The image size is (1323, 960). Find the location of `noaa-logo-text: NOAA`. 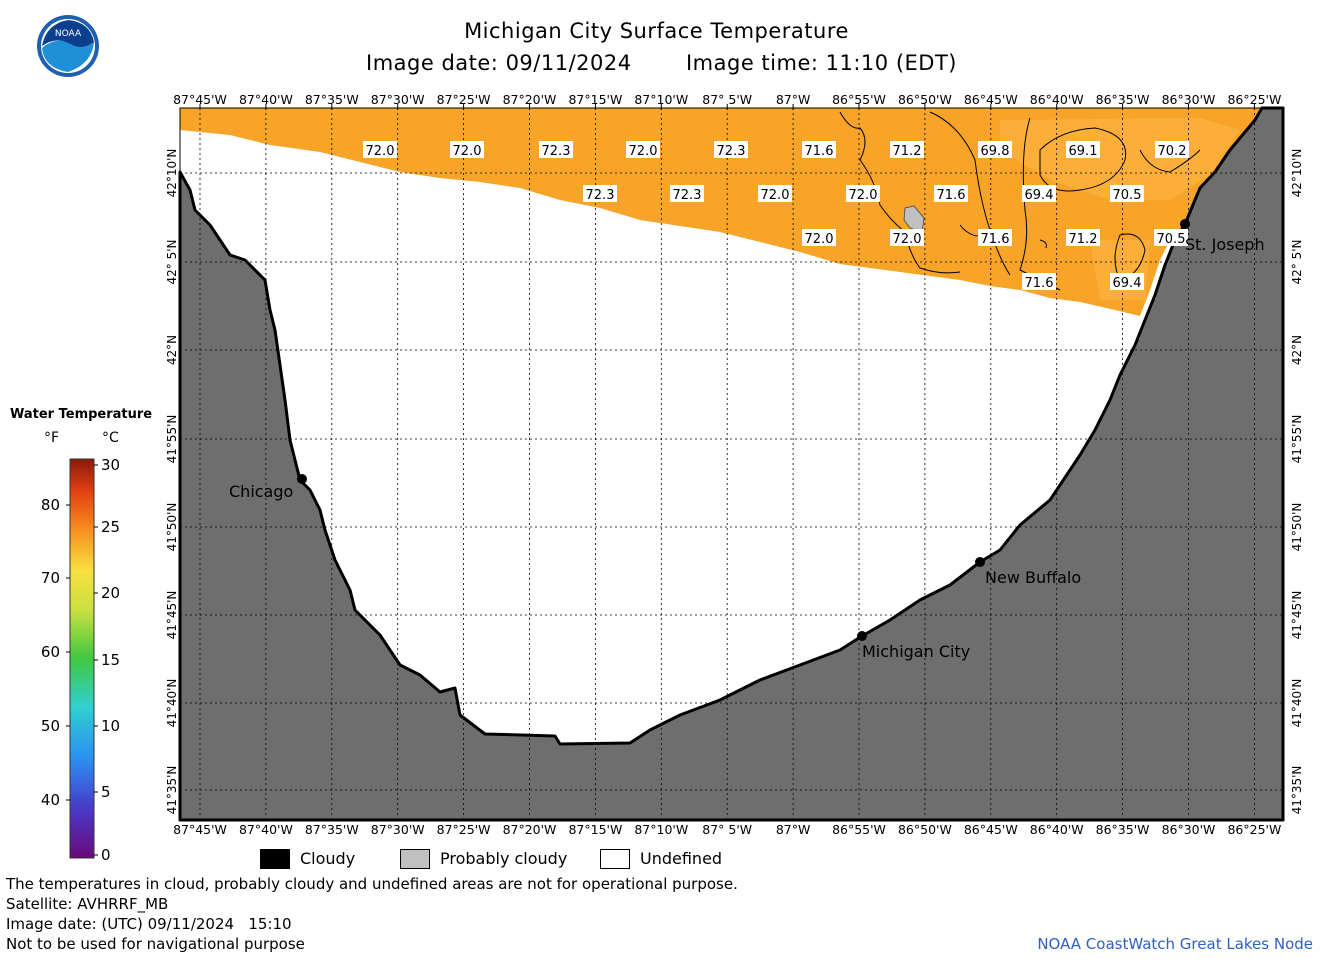

noaa-logo-text: NOAA is located at coordinates (68, 34).